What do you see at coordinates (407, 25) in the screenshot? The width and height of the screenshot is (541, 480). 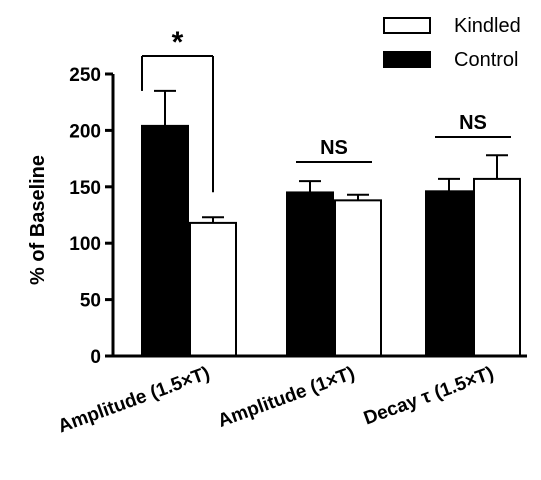 I see `legend-swatch-kindled` at bounding box center [407, 25].